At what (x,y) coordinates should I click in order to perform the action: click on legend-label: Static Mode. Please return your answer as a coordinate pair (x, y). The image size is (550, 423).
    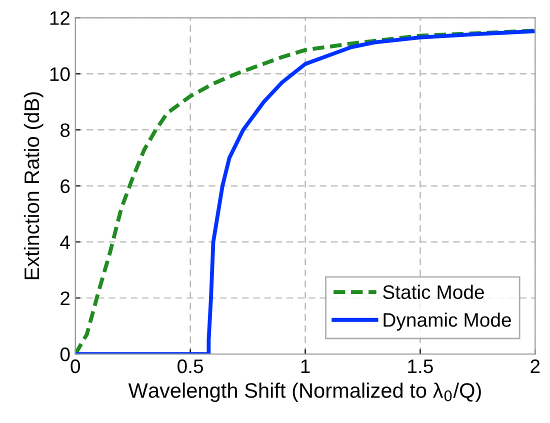
    Looking at the image, I should click on (433, 292).